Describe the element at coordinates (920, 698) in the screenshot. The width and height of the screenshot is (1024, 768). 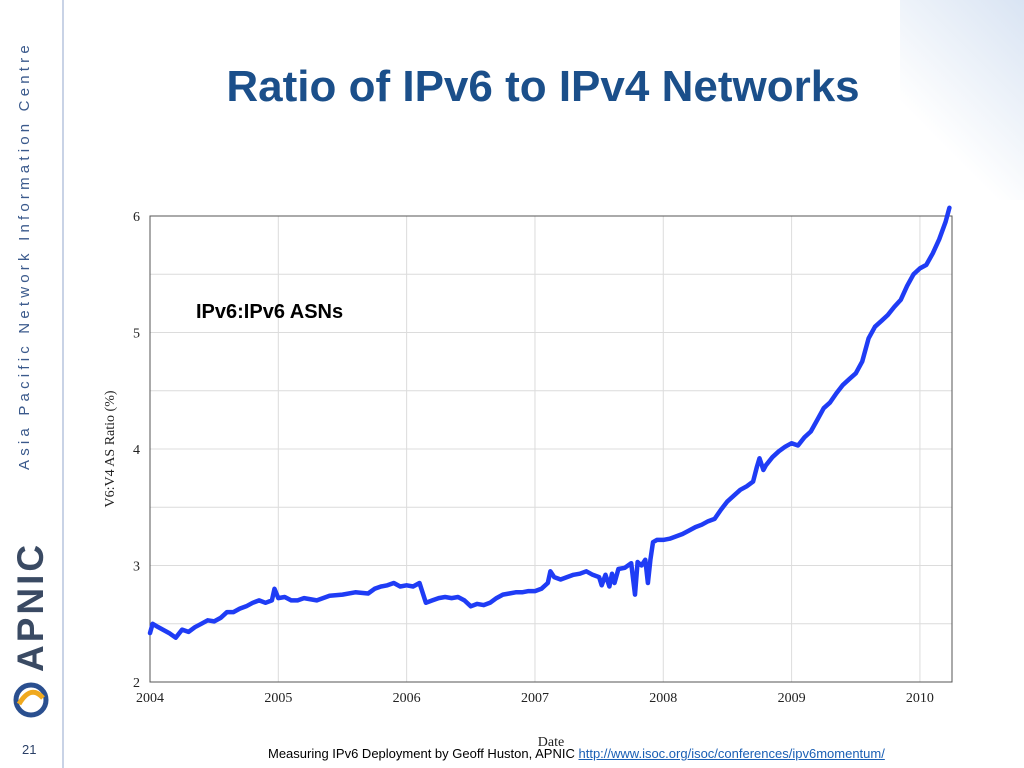
I see `x-tick-label: 2010` at that location.